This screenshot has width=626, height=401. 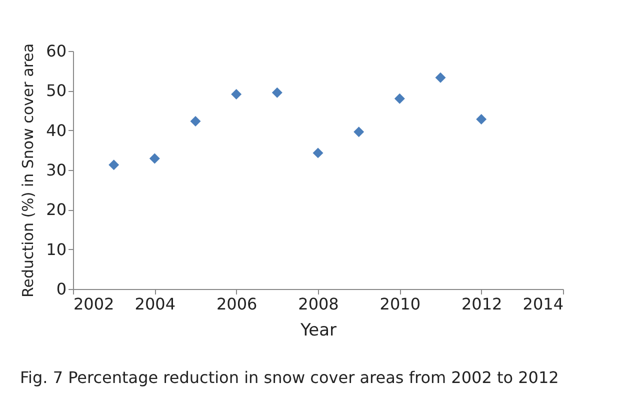 What do you see at coordinates (56, 51) in the screenshot?
I see `y-tick-label: 60` at bounding box center [56, 51].